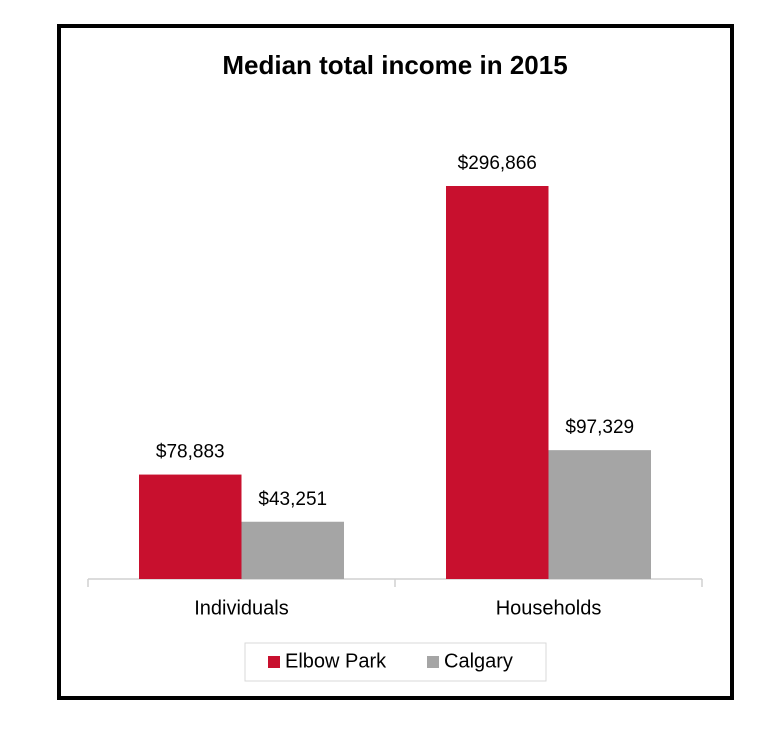  What do you see at coordinates (497, 163) in the screenshot?
I see `data-label: $296,866` at bounding box center [497, 163].